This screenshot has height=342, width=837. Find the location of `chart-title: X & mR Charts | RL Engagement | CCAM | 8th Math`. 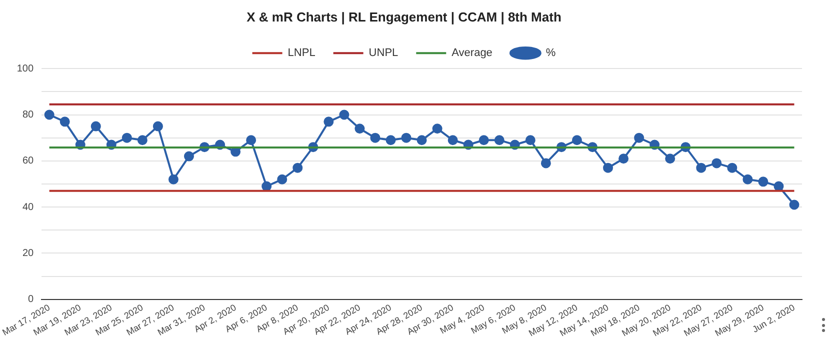

chart-title: X & mR Charts | RL Engagement | CCAM | 8th Math is located at coordinates (404, 16).